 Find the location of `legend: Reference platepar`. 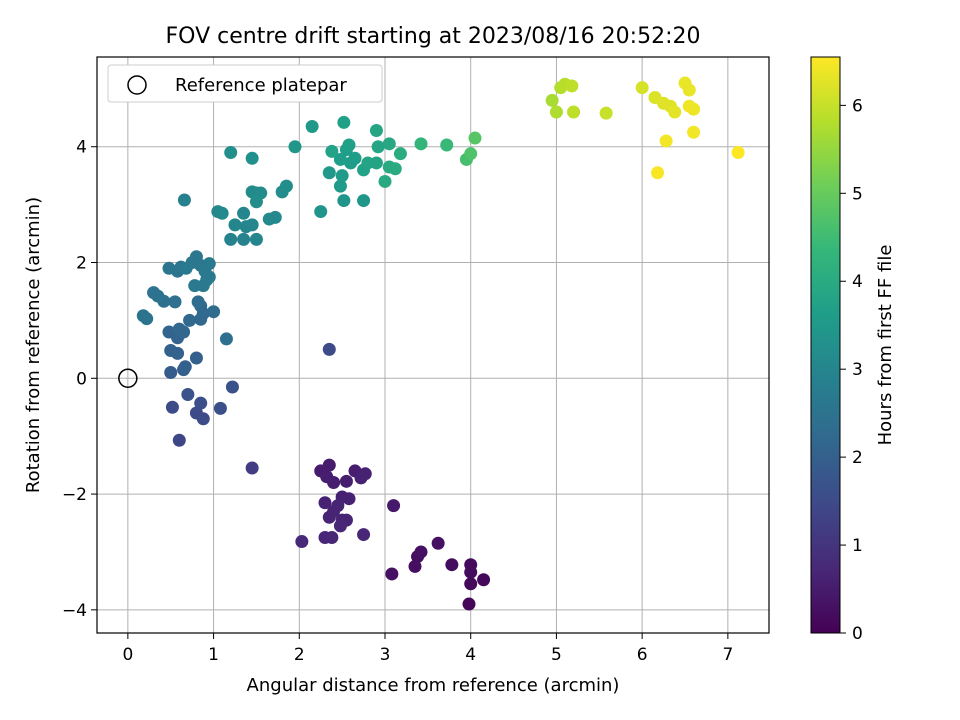

legend: Reference platepar is located at coordinates (245, 83).